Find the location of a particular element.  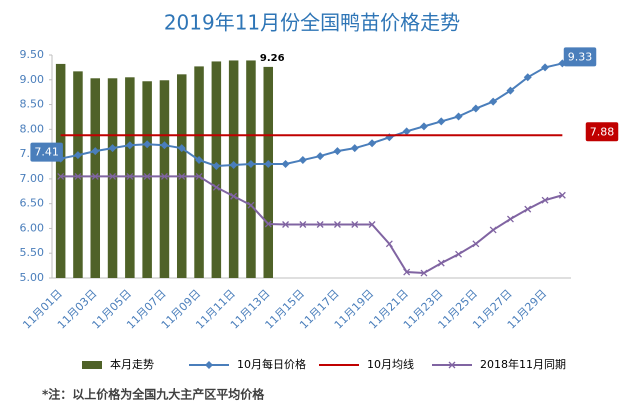

chart-title: 2019年11月份全国鸭苗价格走势 is located at coordinates (312, 23).